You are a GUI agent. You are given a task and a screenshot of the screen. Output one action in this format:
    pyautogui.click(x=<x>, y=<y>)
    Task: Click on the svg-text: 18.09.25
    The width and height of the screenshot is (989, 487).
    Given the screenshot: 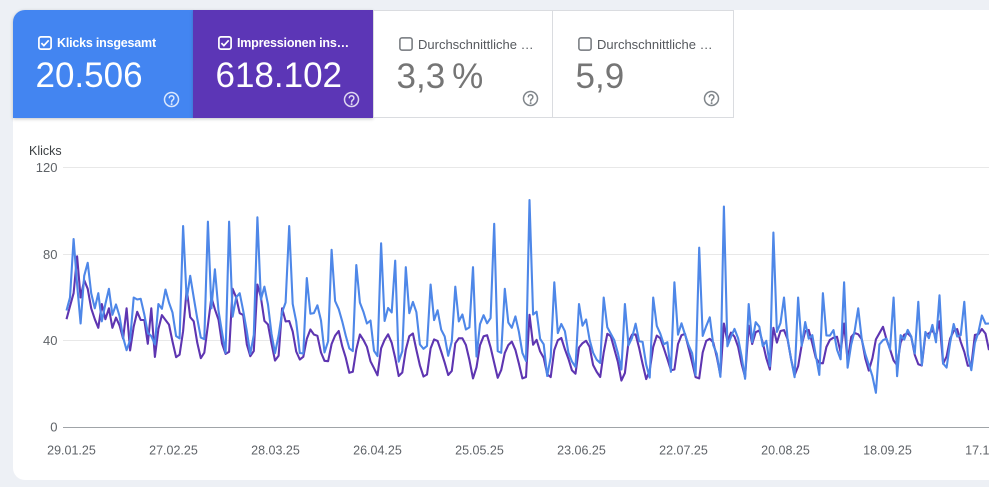 What is the action you would take?
    pyautogui.click(x=887, y=451)
    